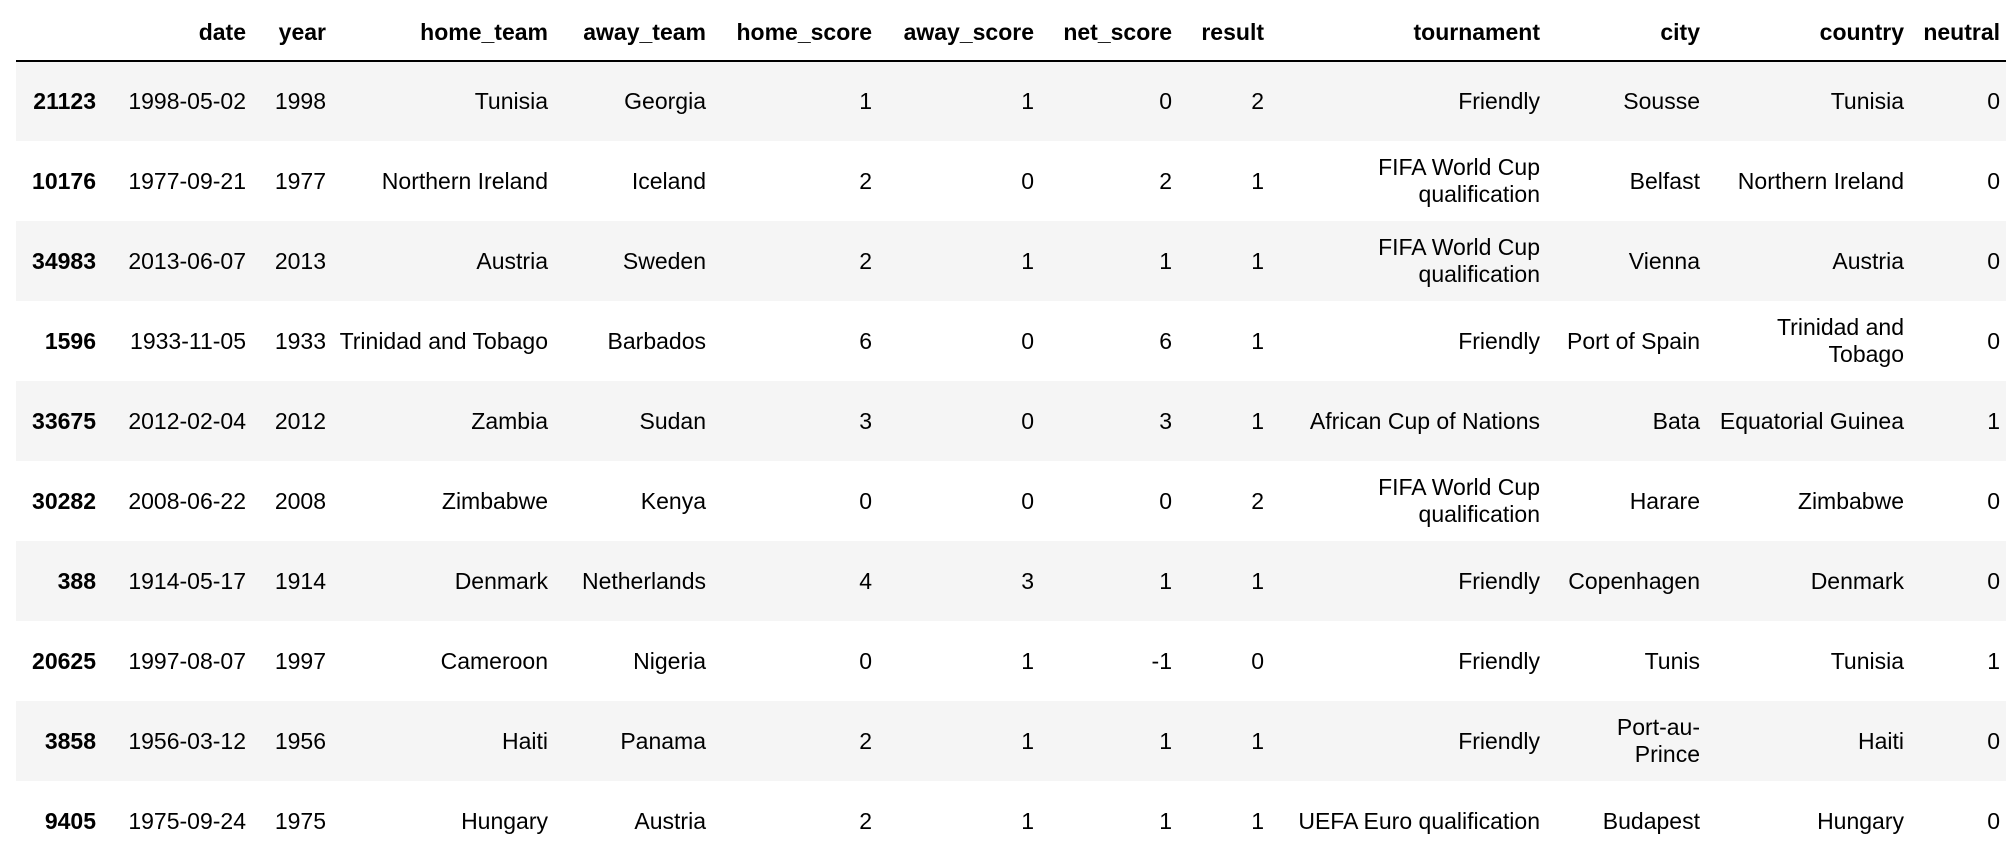  Describe the element at coordinates (501, 580) in the screenshot. I see `cell-home-team: Denmark` at that location.